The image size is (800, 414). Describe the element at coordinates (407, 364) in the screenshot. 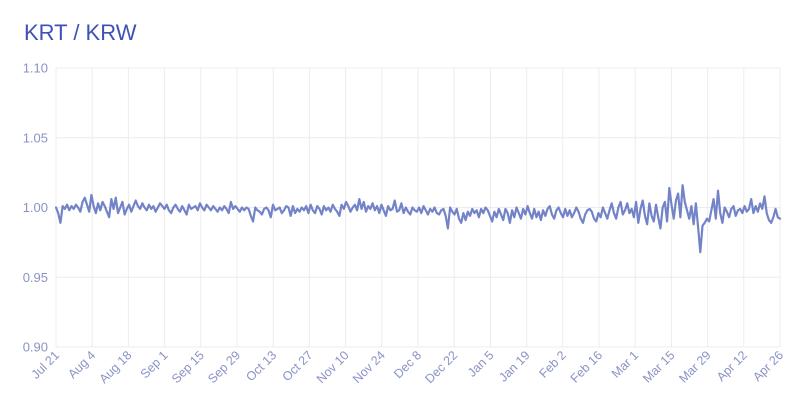

I see `x-tick-label: Dec 8` at that location.